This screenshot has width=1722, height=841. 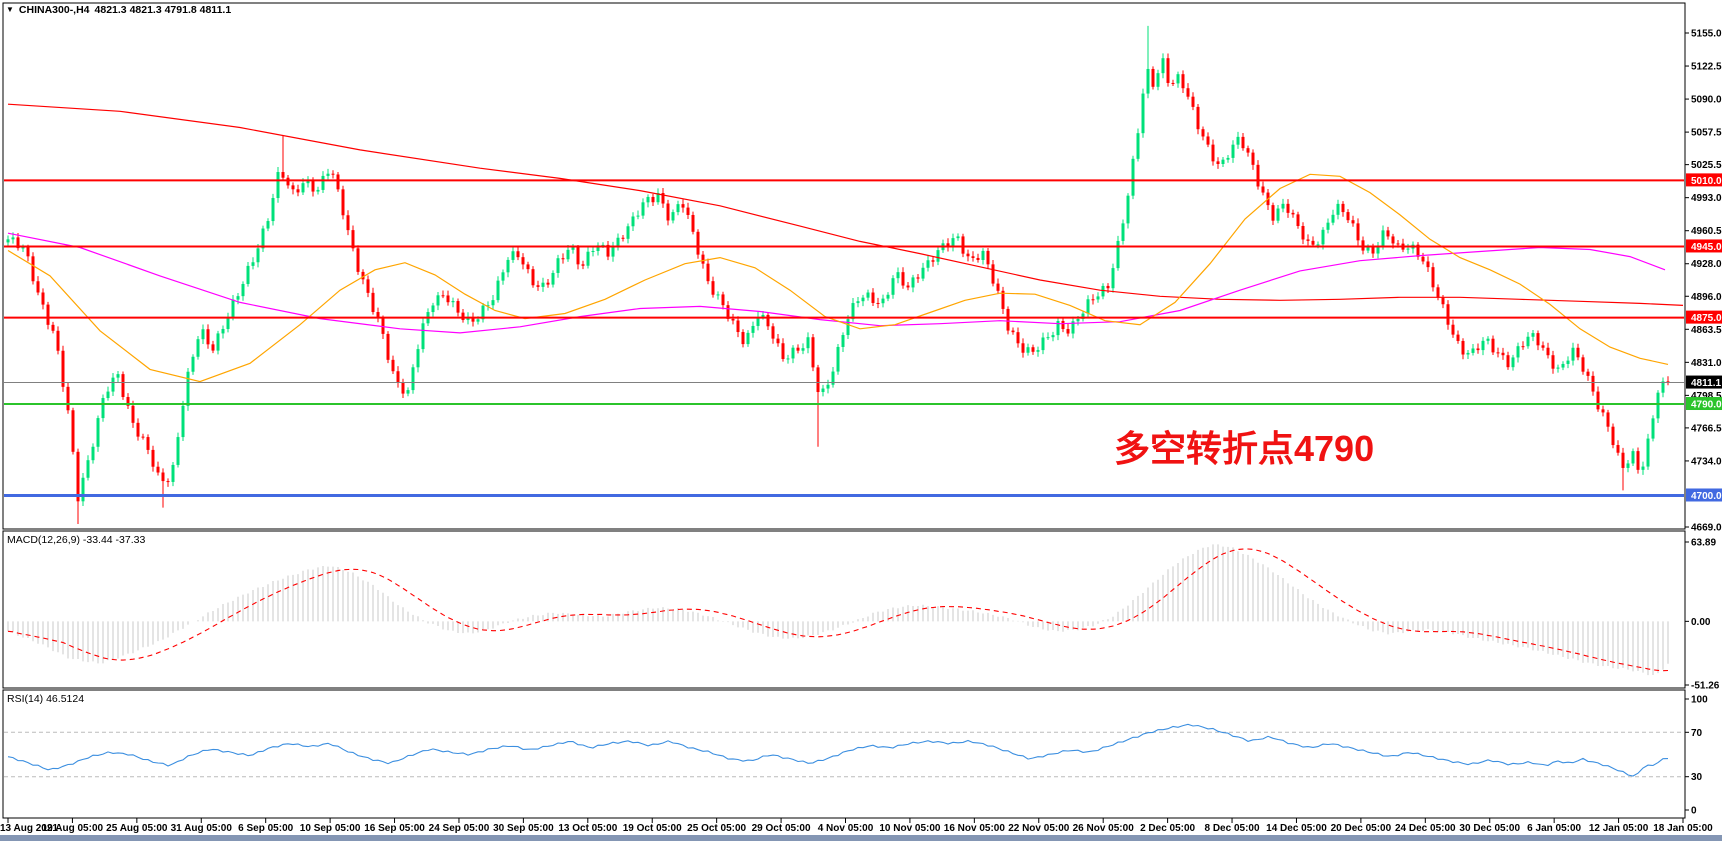 I want to click on svg-text: 4945.0, so click(x=1706, y=247).